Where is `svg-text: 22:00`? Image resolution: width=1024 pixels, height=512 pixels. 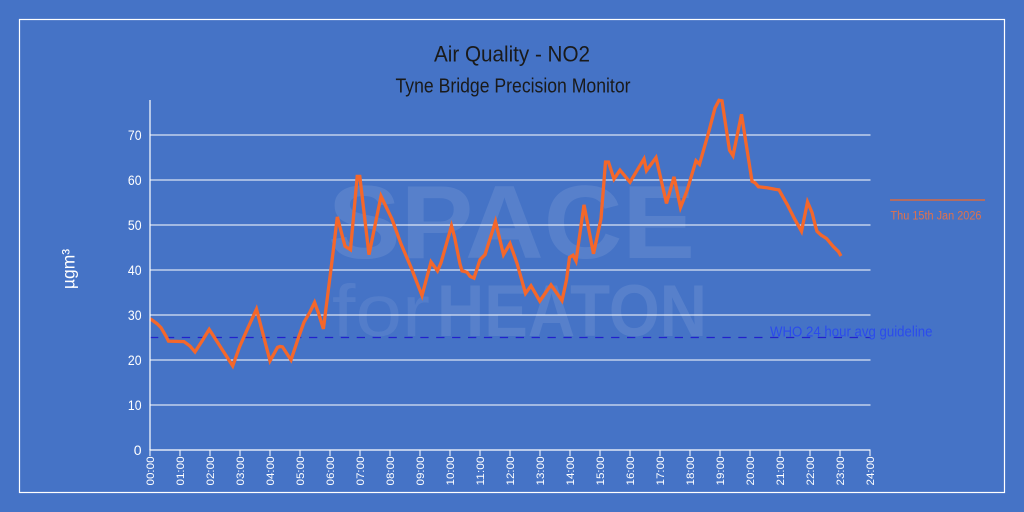 svg-text: 22:00 is located at coordinates (811, 471).